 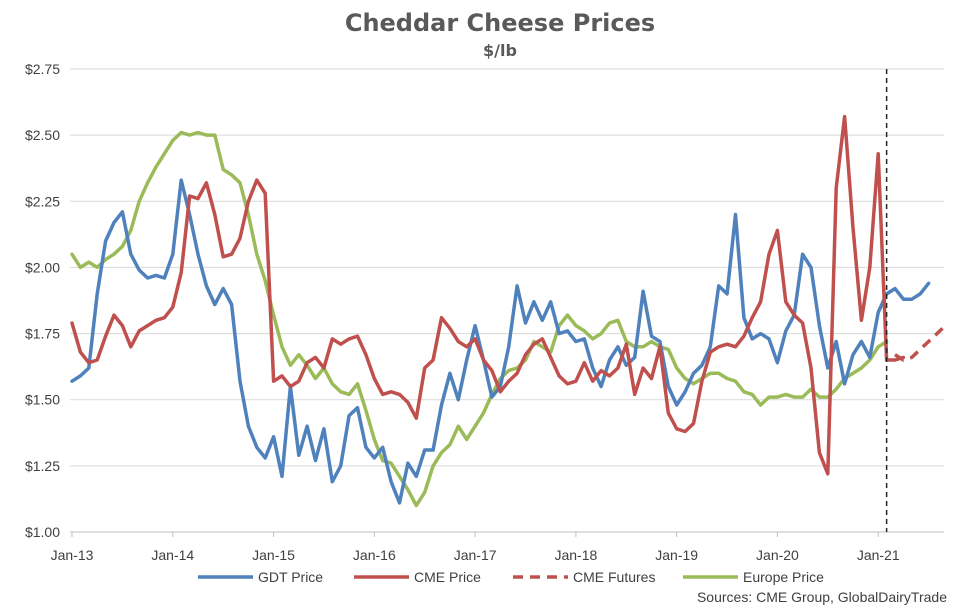 I want to click on y-tick-label: $1.25, so click(x=42, y=466).